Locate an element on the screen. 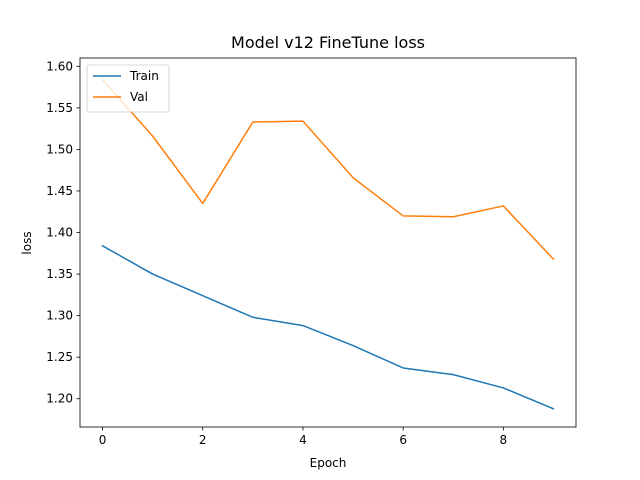  y-tick-label: 1.30 is located at coordinates (59, 316).